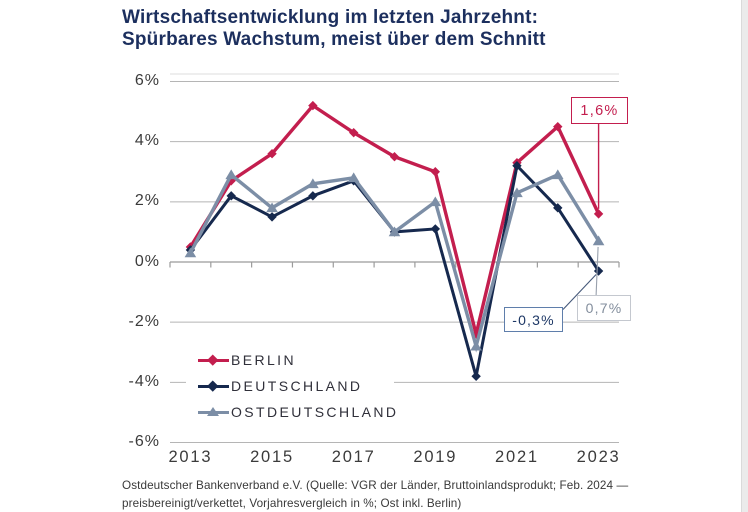  Describe the element at coordinates (353, 457) in the screenshot. I see `x-tick-label-2017: 2017` at that location.